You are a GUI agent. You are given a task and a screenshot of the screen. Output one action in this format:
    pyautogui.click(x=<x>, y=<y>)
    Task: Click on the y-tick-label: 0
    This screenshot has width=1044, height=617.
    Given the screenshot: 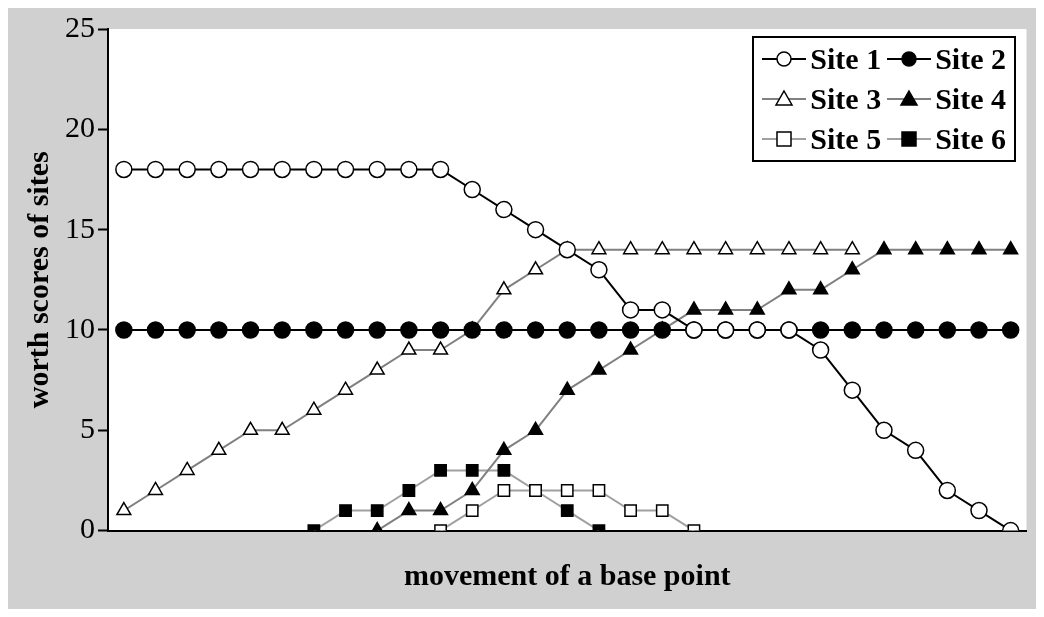 What is the action you would take?
    pyautogui.click(x=87, y=528)
    